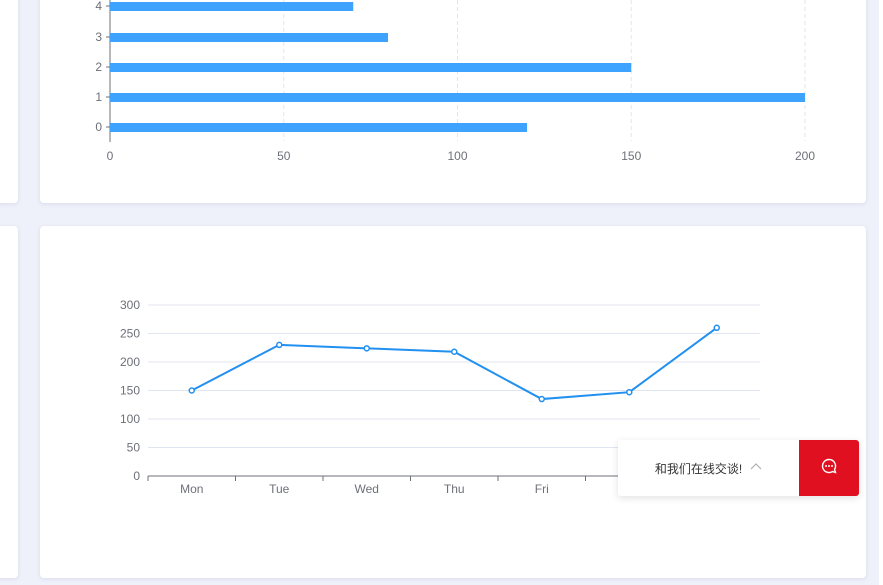 The height and width of the screenshot is (585, 883). Describe the element at coordinates (191, 489) in the screenshot. I see `line-x-tick-label: Mon` at that location.